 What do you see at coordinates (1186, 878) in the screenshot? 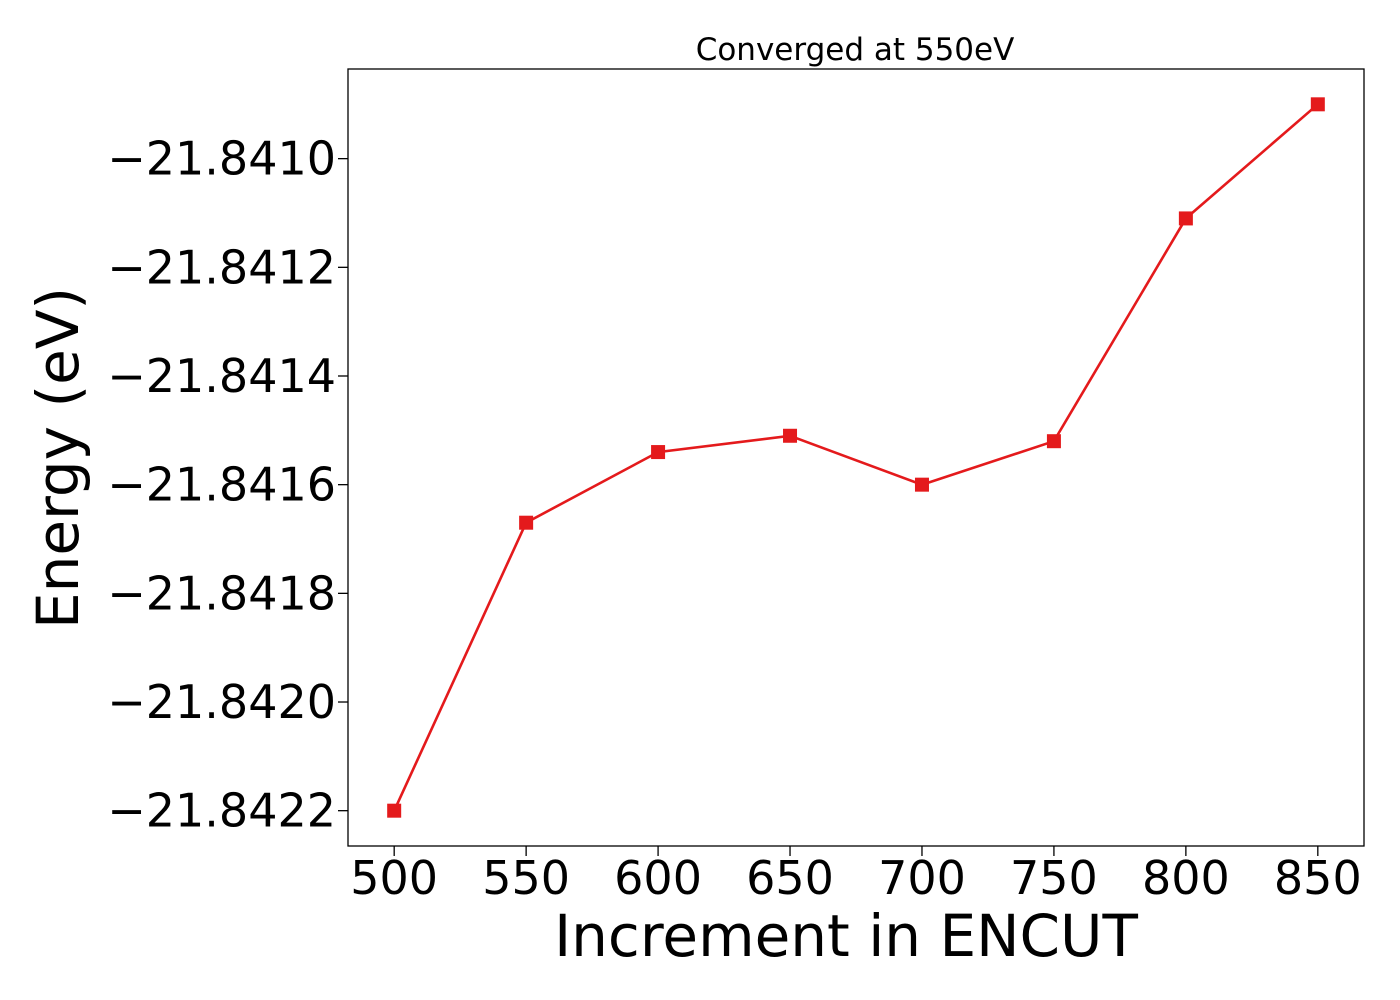
I see `x-tick-label: 800` at bounding box center [1186, 878].